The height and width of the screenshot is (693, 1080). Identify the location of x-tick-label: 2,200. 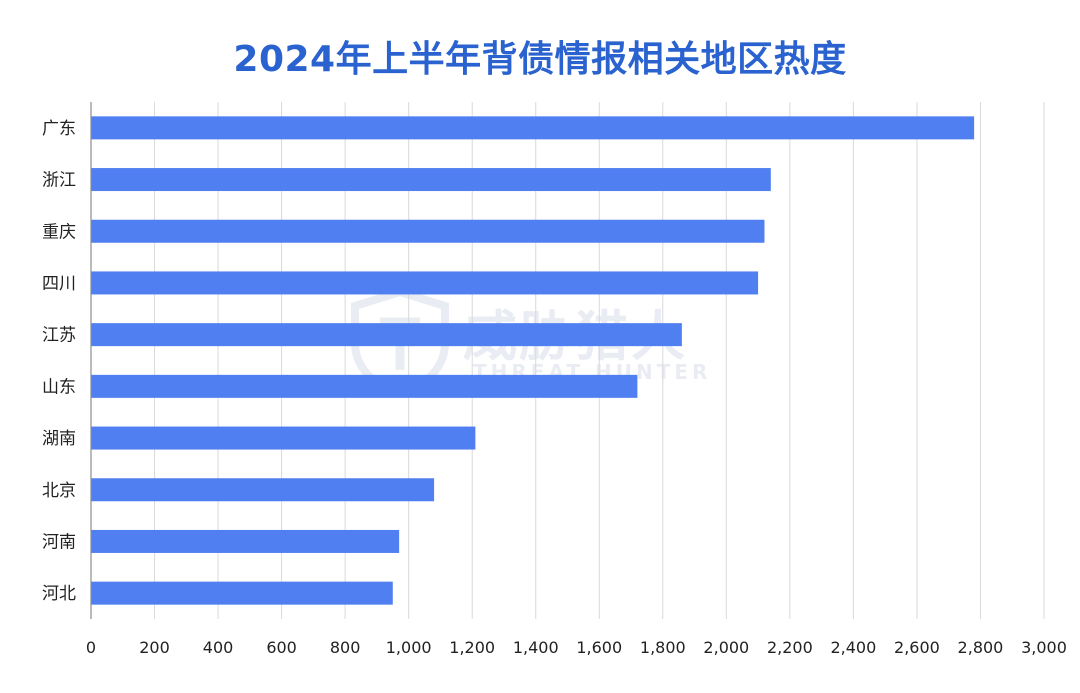
(790, 647).